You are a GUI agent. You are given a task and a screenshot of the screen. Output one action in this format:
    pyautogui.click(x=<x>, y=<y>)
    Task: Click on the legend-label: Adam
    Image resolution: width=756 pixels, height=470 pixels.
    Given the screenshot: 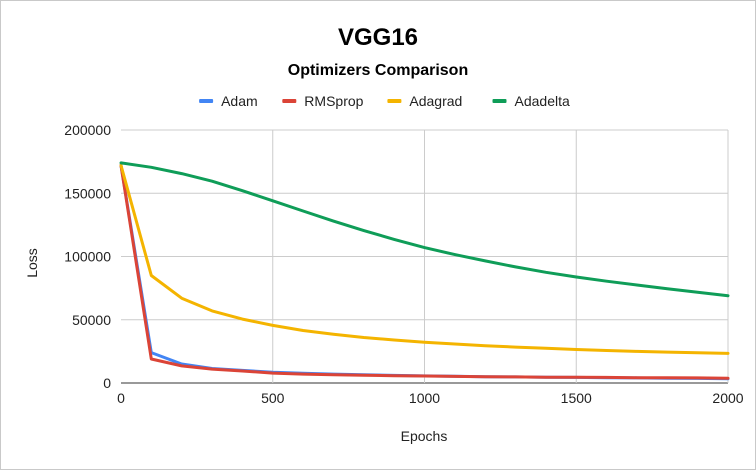 What is the action you would take?
    pyautogui.click(x=239, y=101)
    